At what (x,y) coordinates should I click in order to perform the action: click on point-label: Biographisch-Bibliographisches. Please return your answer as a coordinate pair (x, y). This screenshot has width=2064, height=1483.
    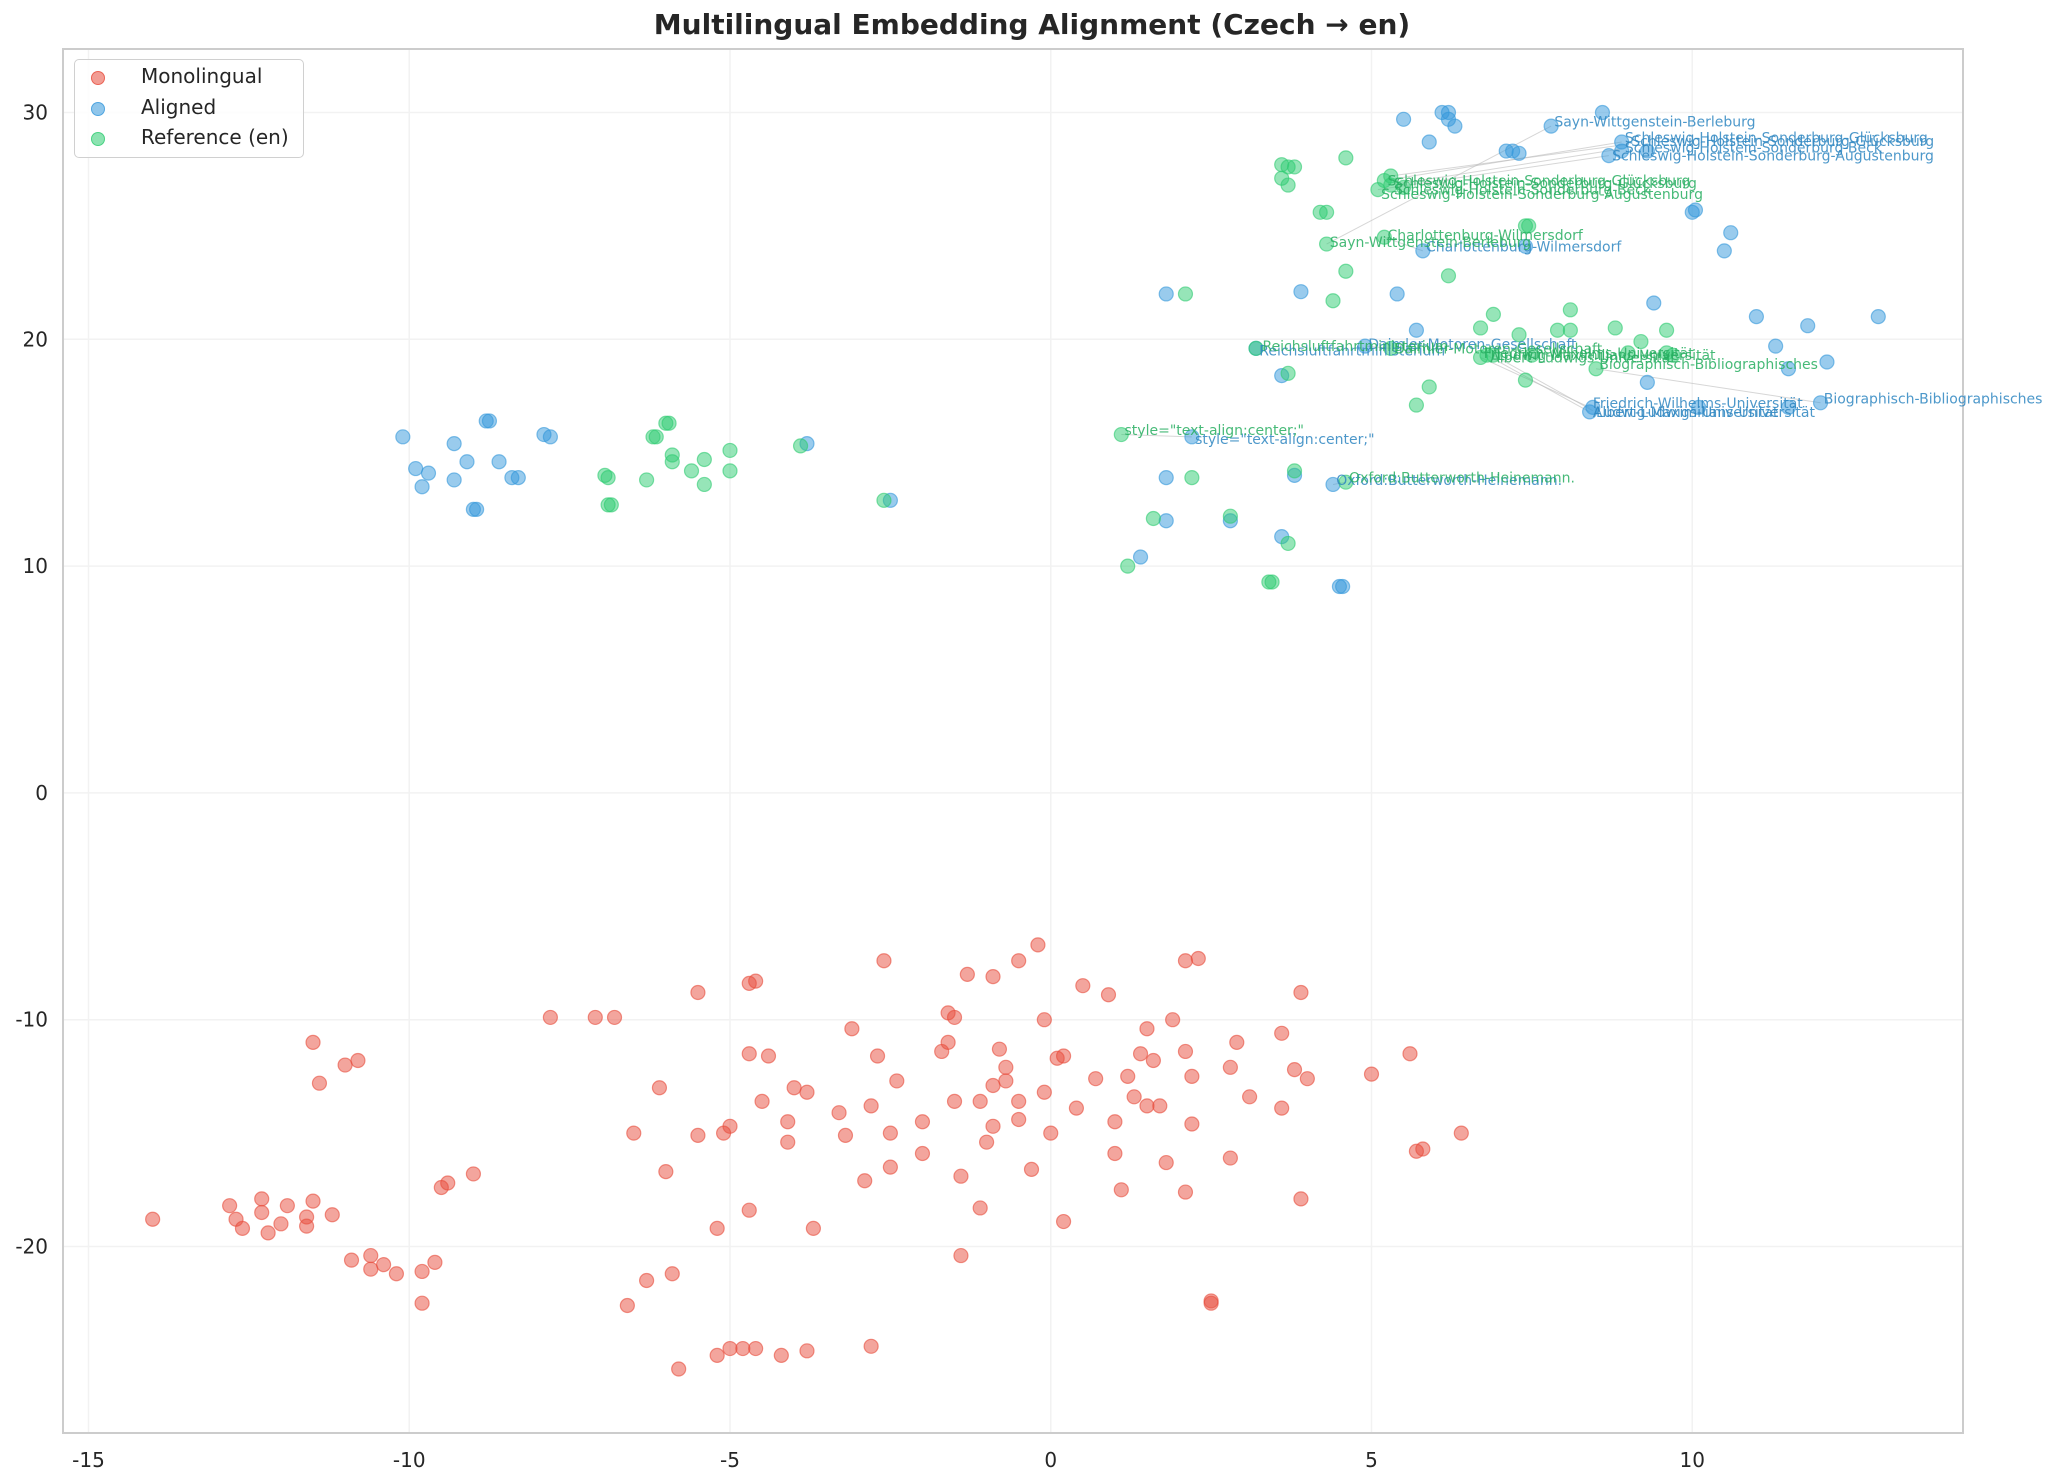
    Looking at the image, I should click on (1933, 399).